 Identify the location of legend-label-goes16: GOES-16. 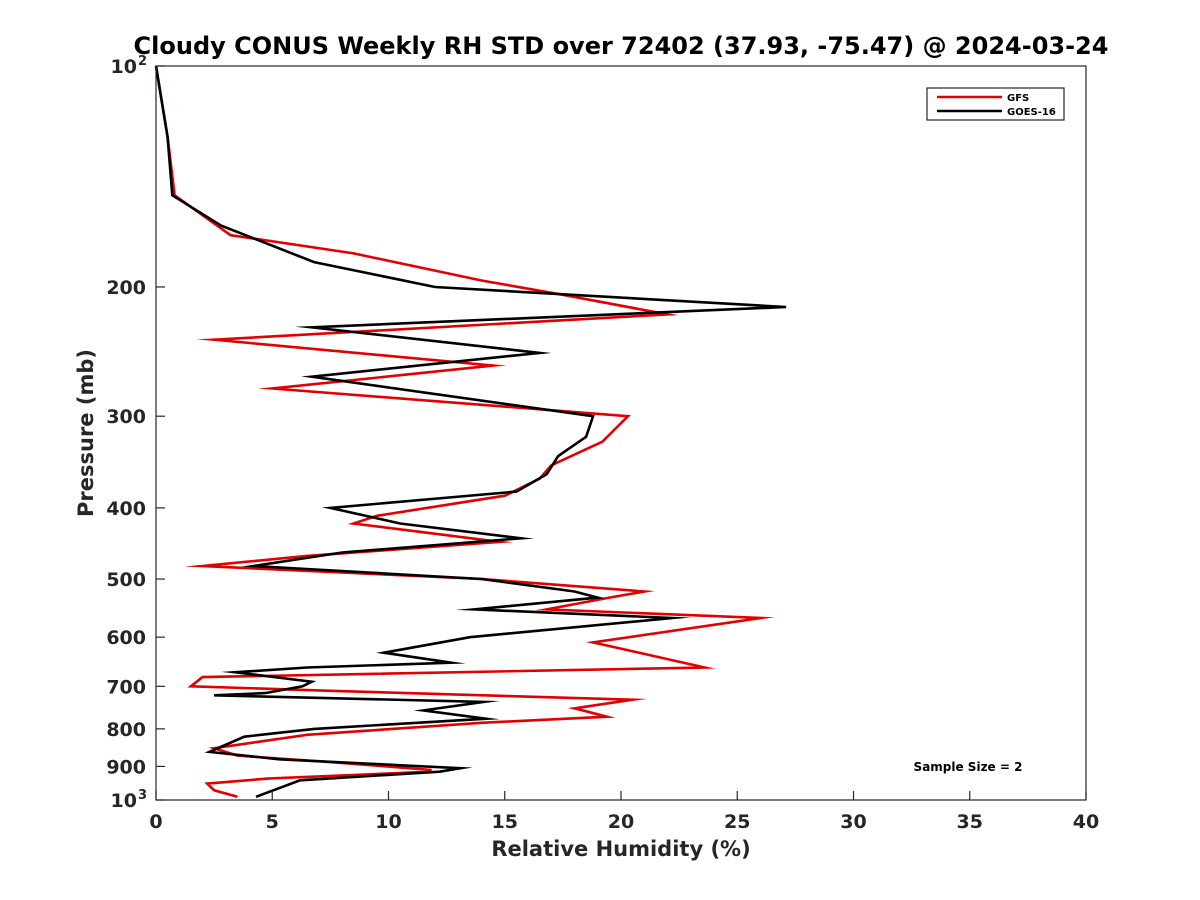
(1031, 112).